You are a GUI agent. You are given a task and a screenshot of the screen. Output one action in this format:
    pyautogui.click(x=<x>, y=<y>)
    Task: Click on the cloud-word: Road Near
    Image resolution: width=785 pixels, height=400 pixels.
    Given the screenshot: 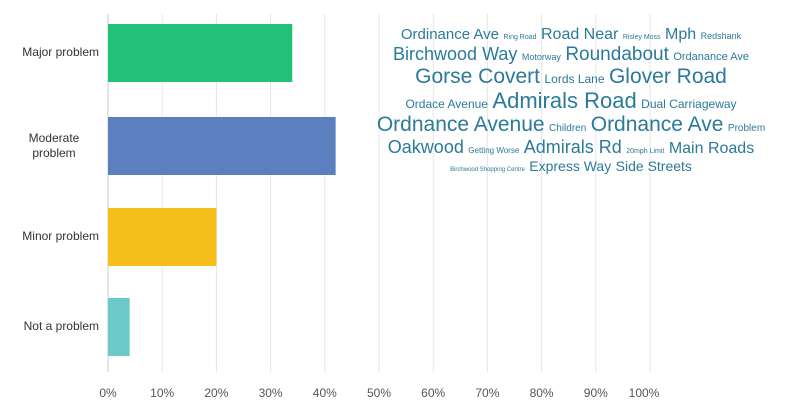 What is the action you would take?
    pyautogui.click(x=579, y=34)
    